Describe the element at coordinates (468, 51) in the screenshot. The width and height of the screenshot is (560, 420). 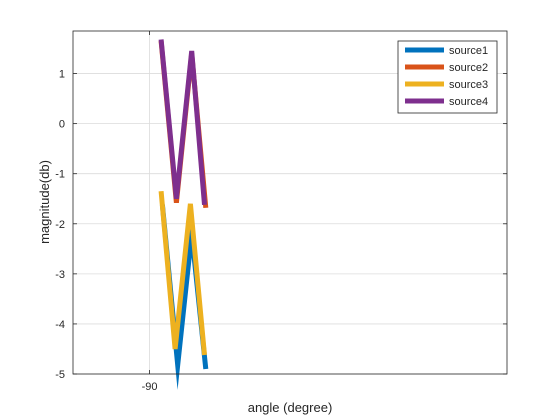
I see `legend-label-source1: source1` at that location.